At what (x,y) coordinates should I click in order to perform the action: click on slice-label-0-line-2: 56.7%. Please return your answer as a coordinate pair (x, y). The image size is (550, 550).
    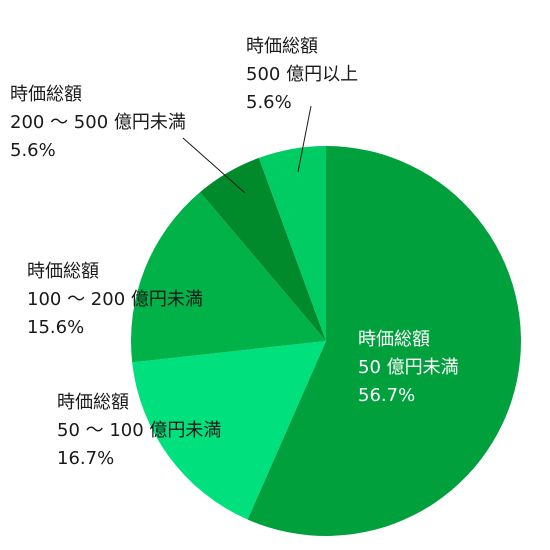
    Looking at the image, I should click on (386, 395).